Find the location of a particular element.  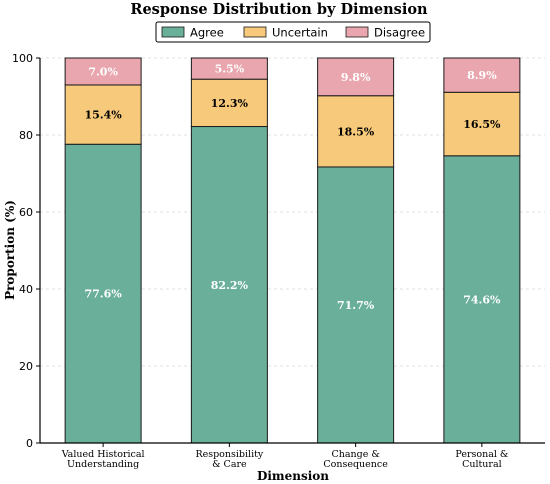

data-label: 71.7% is located at coordinates (356, 305).